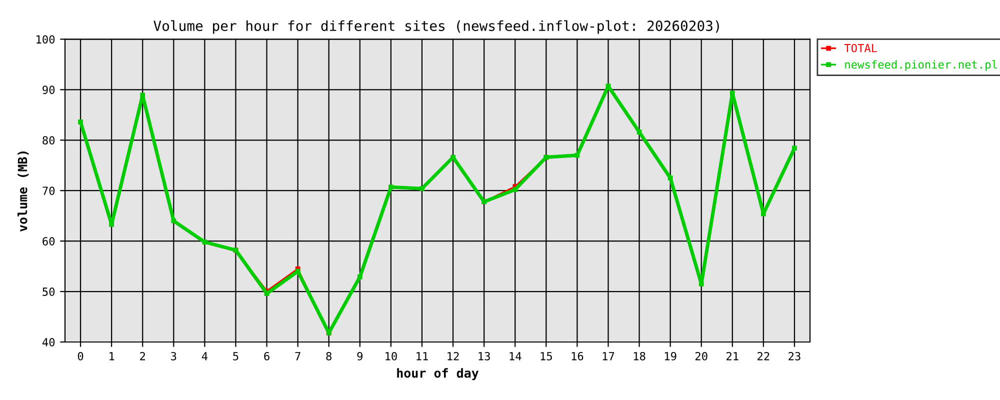  Describe the element at coordinates (453, 356) in the screenshot. I see `x-tick-label: 12` at that location.